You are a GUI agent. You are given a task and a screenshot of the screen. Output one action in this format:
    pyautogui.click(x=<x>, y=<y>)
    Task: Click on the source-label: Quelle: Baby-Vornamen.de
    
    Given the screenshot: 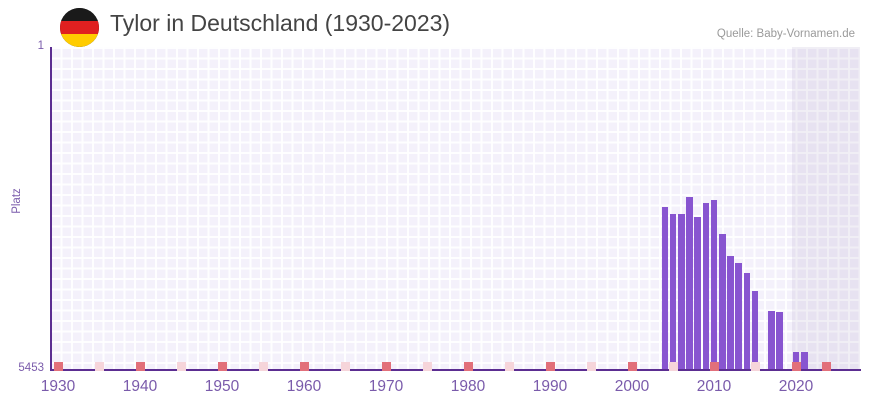 What is the action you would take?
    pyautogui.click(x=785, y=34)
    